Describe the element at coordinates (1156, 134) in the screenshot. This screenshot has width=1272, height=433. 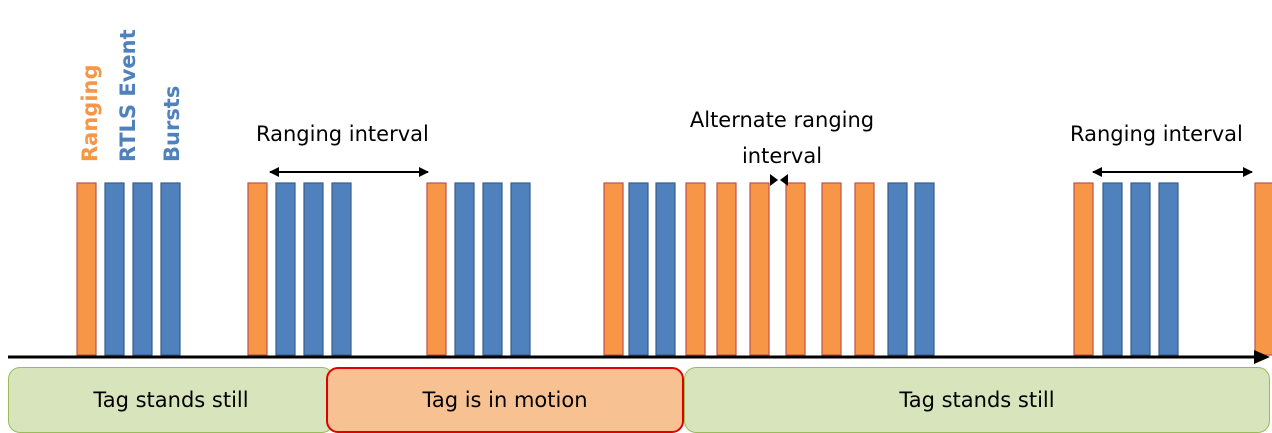
I see `ranging-interval-right-label: Ranging interval` at that location.